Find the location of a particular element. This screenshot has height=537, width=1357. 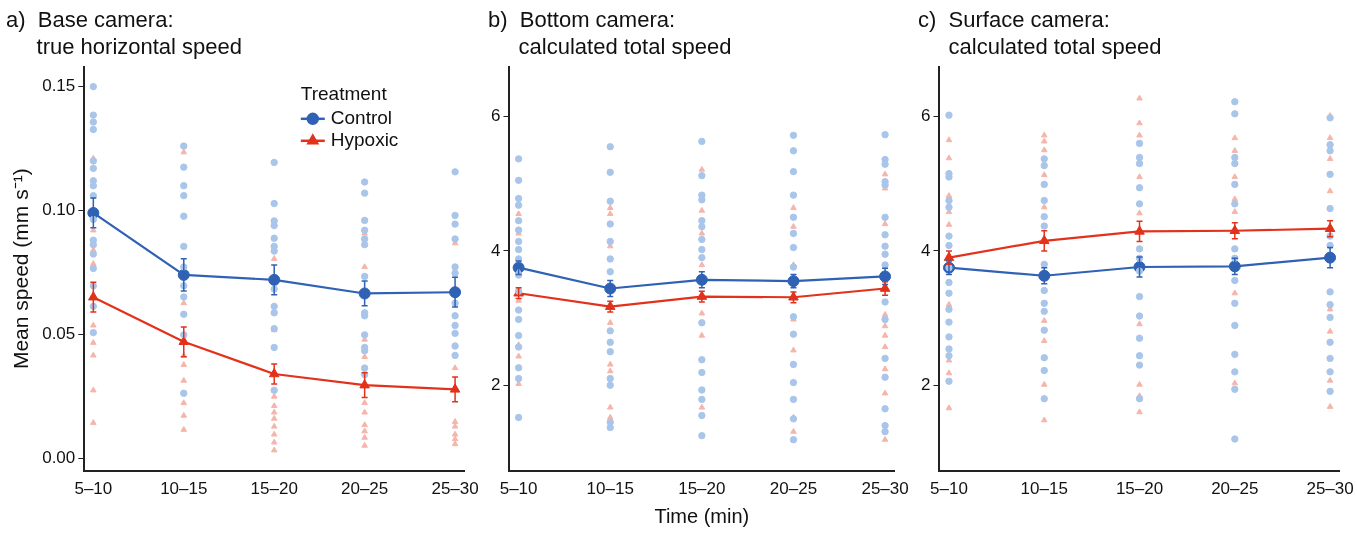

y-tick-label: 0.00 is located at coordinates (59, 457).